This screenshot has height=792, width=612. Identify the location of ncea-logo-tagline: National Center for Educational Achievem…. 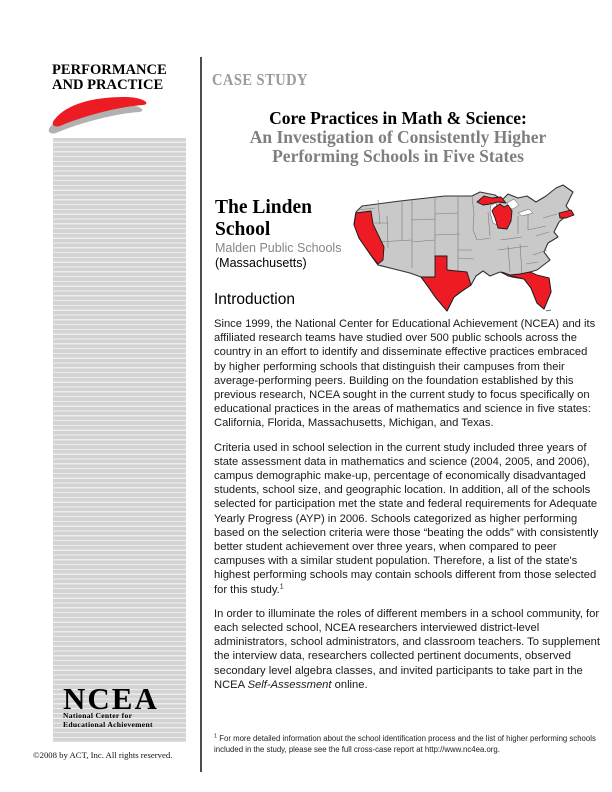
(108, 720).